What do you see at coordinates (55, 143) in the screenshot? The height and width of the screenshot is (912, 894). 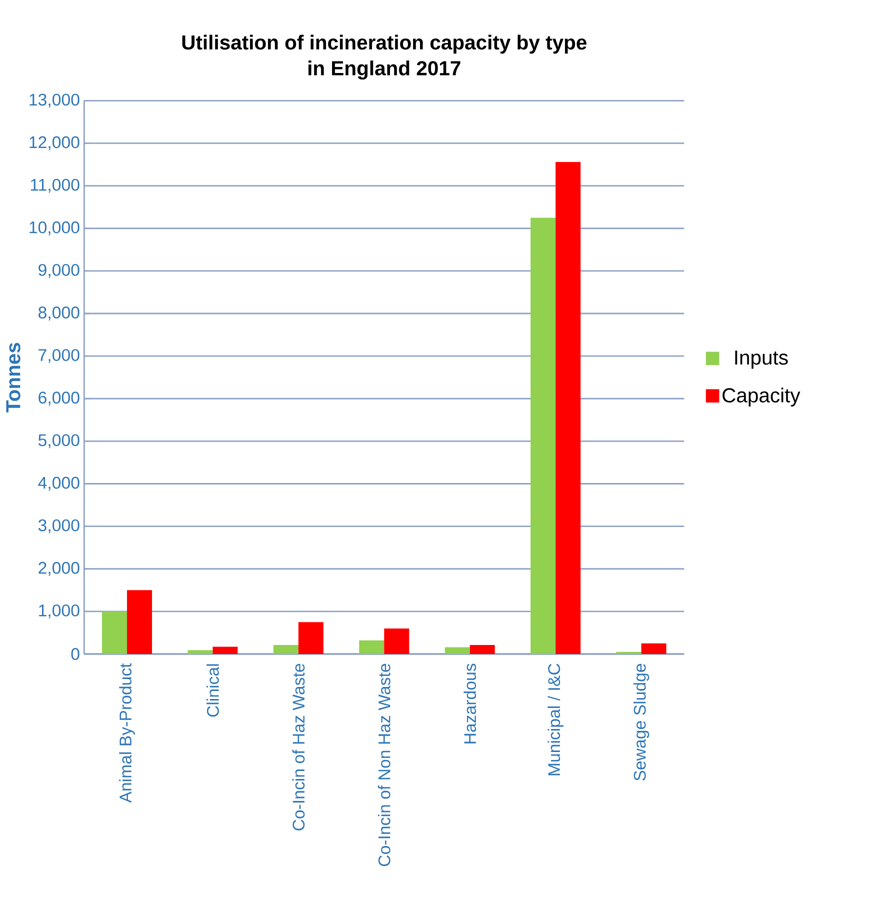 I see `y-tick-label: 12,000` at bounding box center [55, 143].